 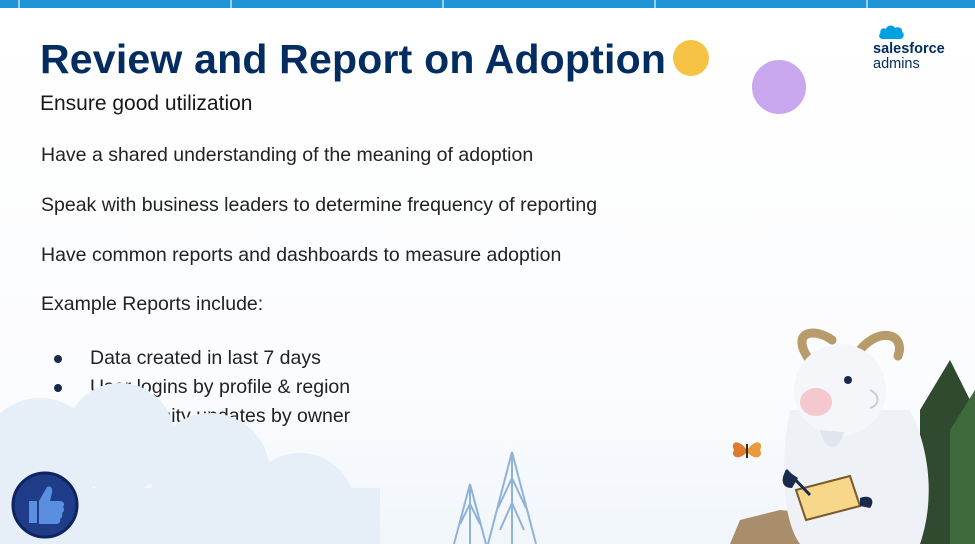 What do you see at coordinates (146, 103) in the screenshot?
I see `slide-subtitle: Ensure good utilization` at bounding box center [146, 103].